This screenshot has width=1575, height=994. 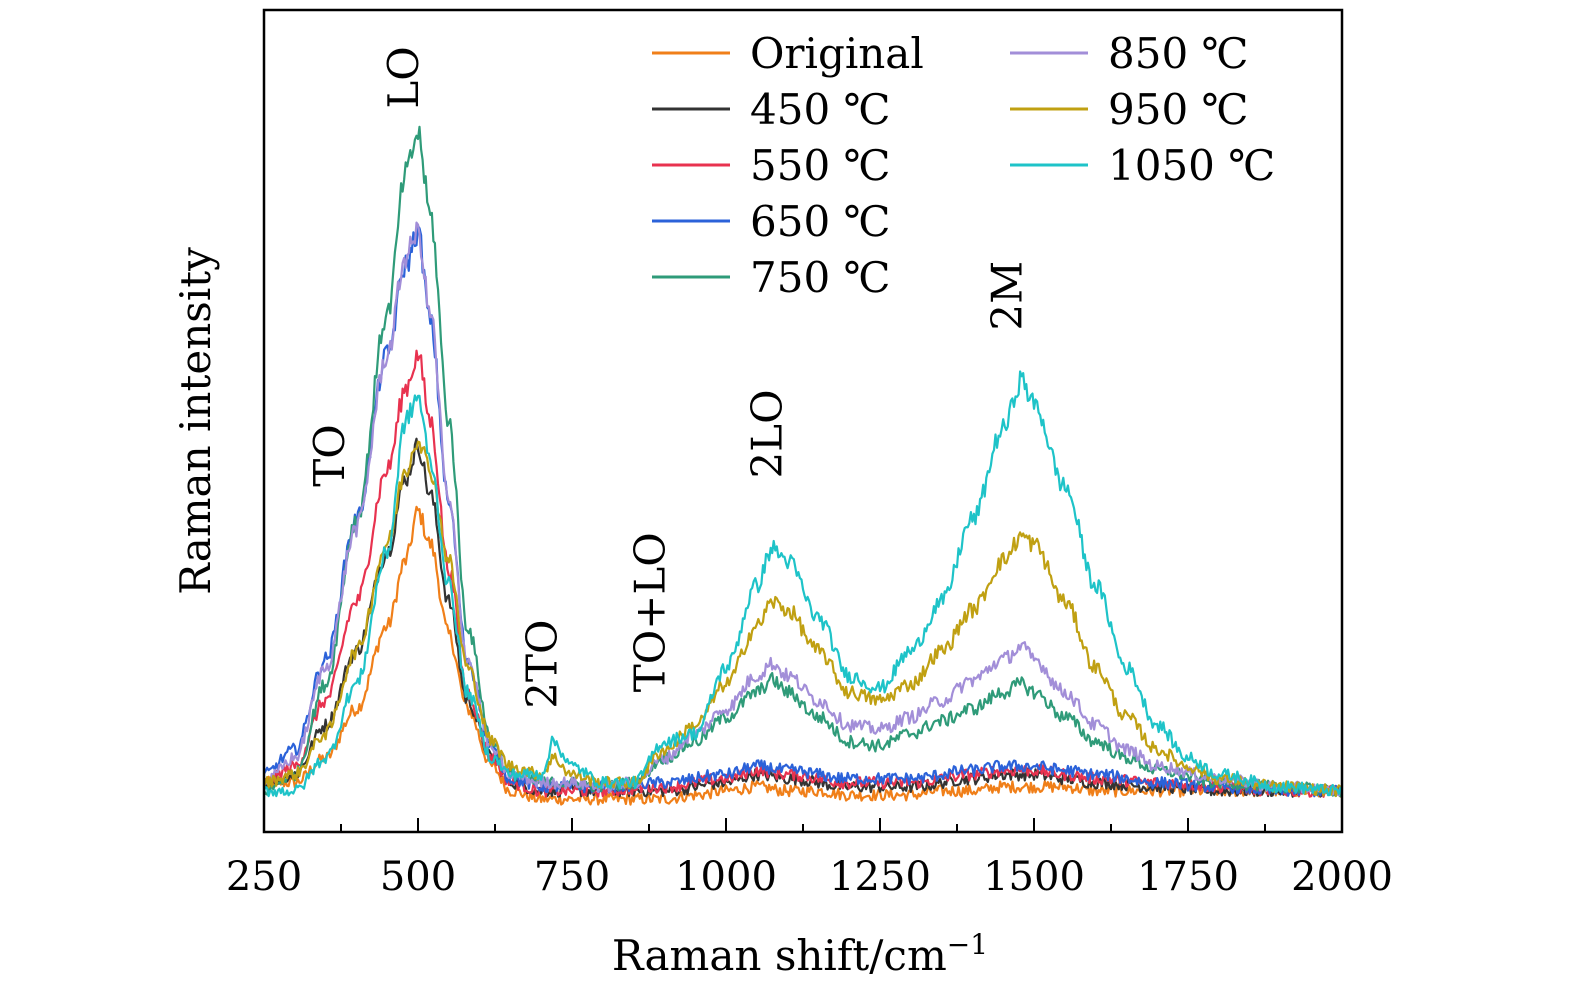 I want to click on legend-label: 650 ℃, so click(x=820, y=221).